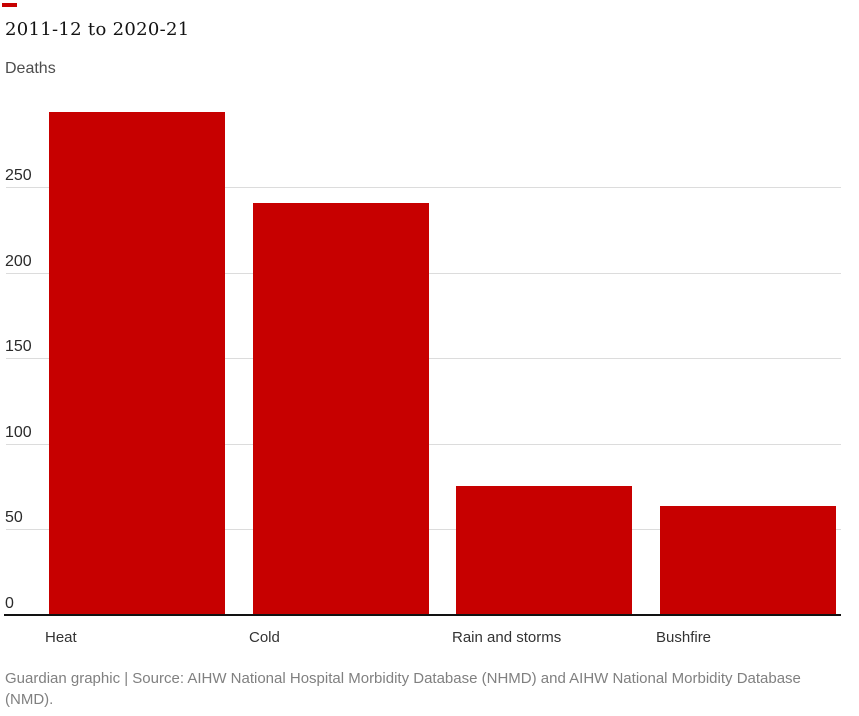  Describe the element at coordinates (684, 637) in the screenshot. I see `x-tick-label: Bushfire` at that location.